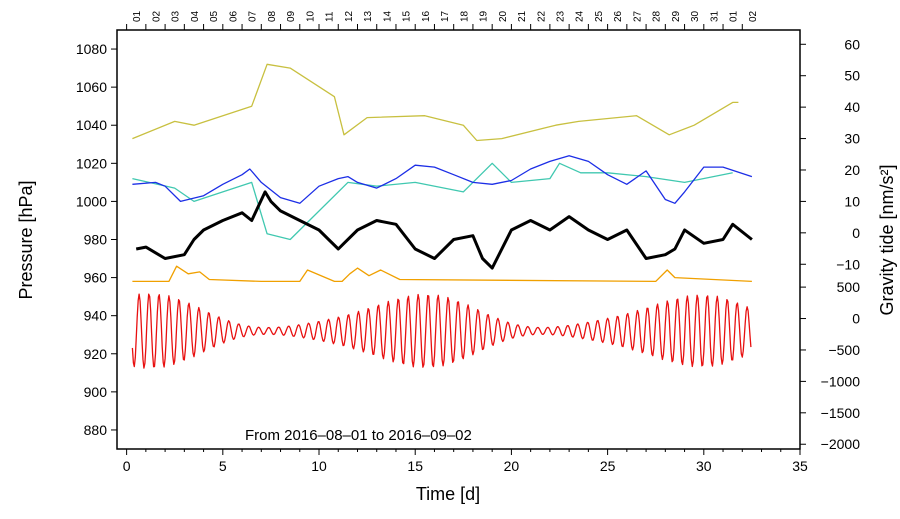 Image resolution: width=900 pixels, height=519 pixels. I want to click on y-tick-label: 1060, so click(91, 87).